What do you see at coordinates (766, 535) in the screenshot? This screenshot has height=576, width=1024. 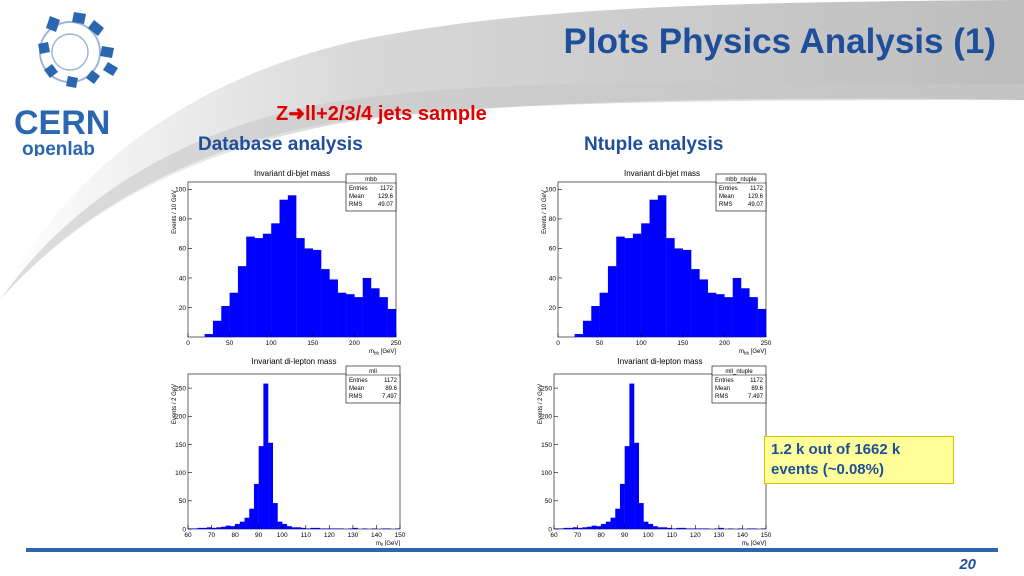 I see `x-tick-label: 150` at bounding box center [766, 535].